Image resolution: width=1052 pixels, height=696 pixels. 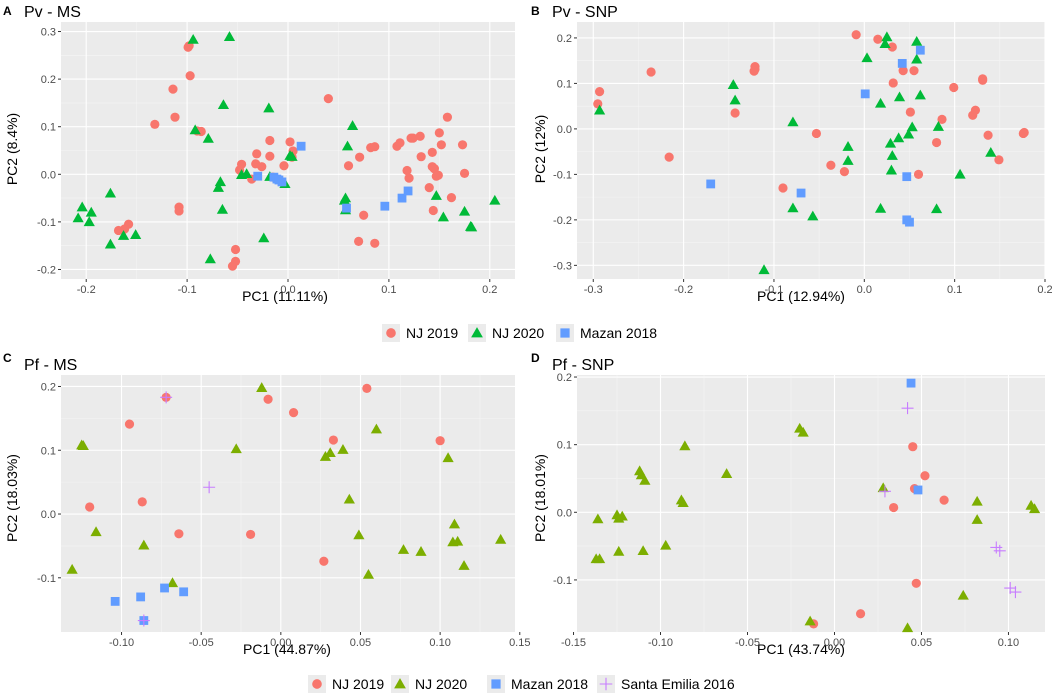 I want to click on x-tick-label: 0.1, so click(x=954, y=290).